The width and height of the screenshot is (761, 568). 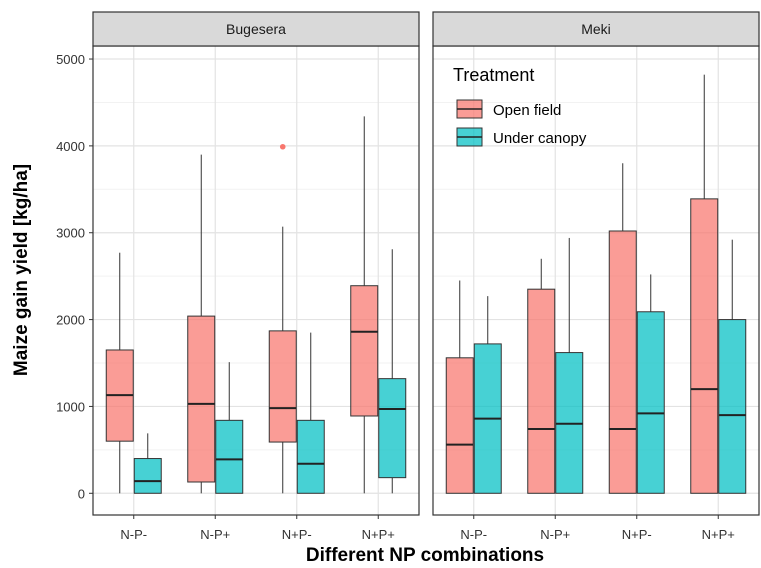 What do you see at coordinates (493, 75) in the screenshot?
I see `legend-title: Treatment` at bounding box center [493, 75].